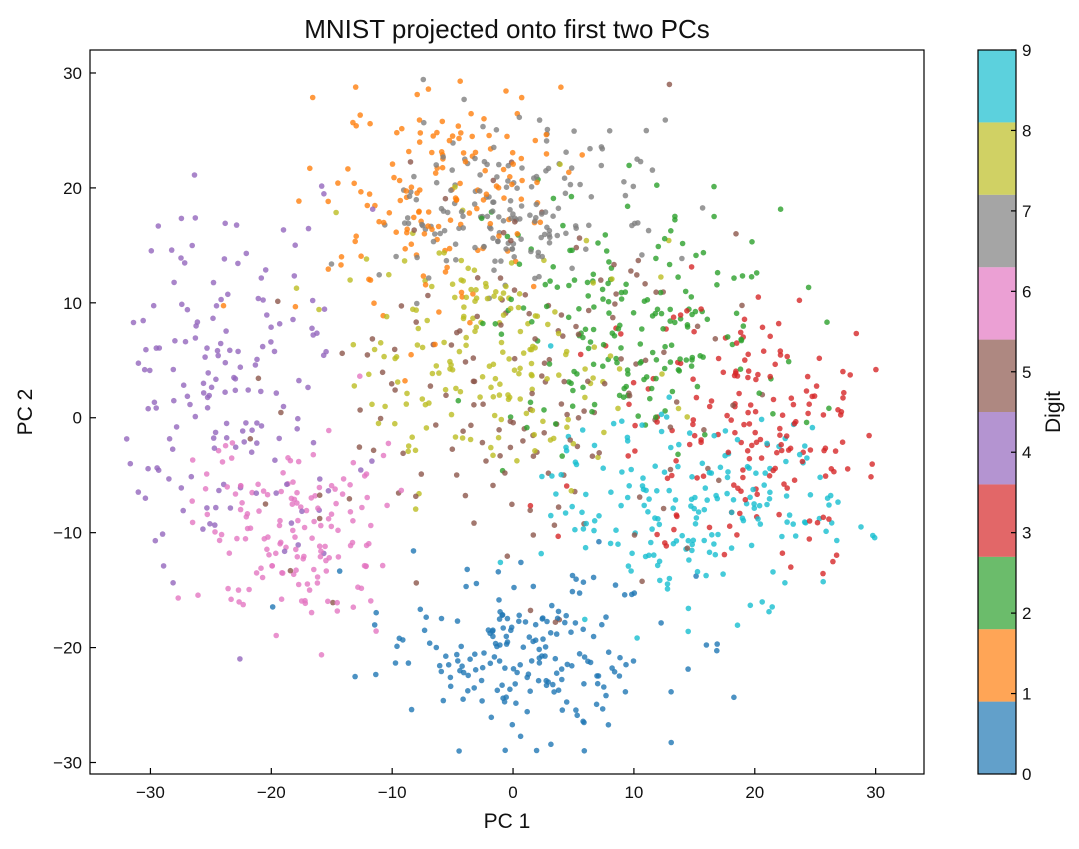  Describe the element at coordinates (512, 792) in the screenshot. I see `x-tick-label: 0` at that location.